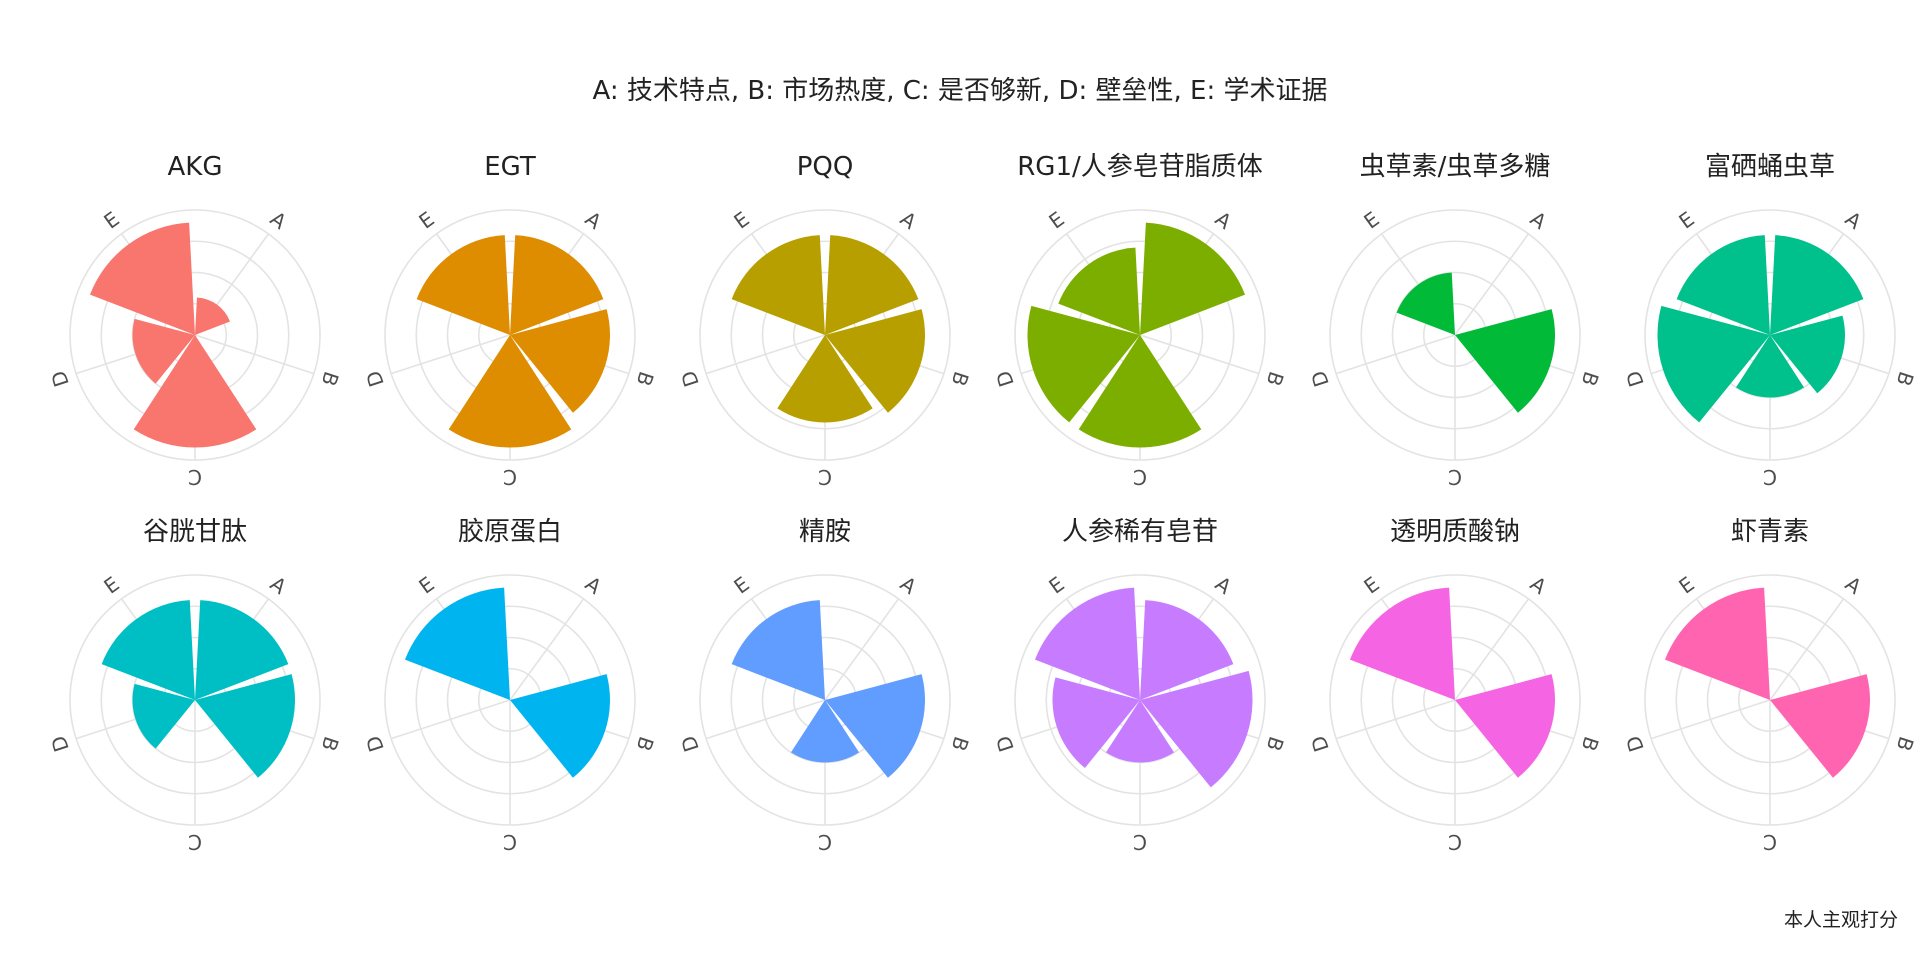 Image resolution: width=1920 pixels, height=960 pixels. What do you see at coordinates (1140, 167) in the screenshot?
I see `panel-title: RG1/人参皂苷脂质体` at bounding box center [1140, 167].